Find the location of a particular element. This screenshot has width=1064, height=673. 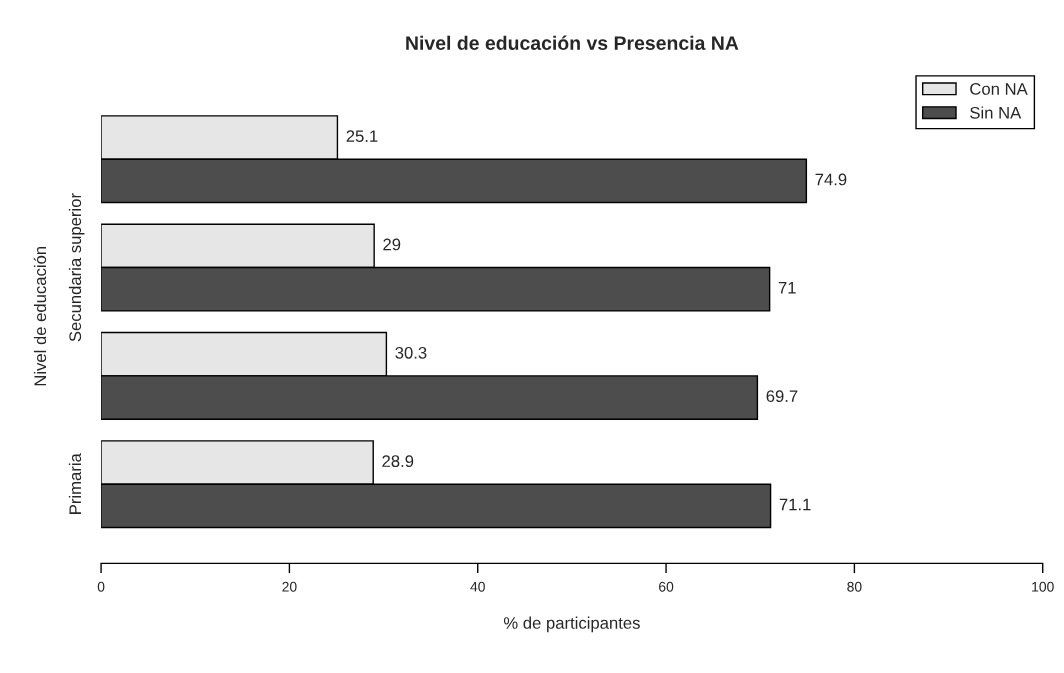

x-tick-label: 80 is located at coordinates (854, 586).